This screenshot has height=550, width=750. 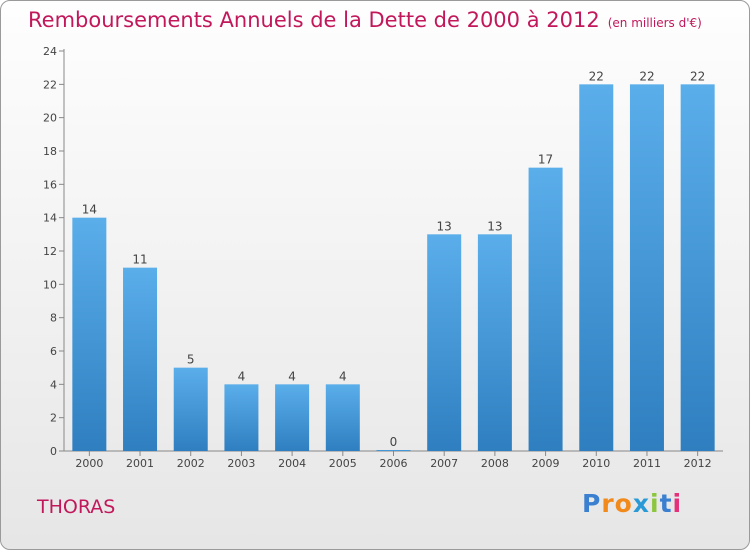 What do you see at coordinates (53, 351) in the screenshot?
I see `y-tick-label: 6` at bounding box center [53, 351].